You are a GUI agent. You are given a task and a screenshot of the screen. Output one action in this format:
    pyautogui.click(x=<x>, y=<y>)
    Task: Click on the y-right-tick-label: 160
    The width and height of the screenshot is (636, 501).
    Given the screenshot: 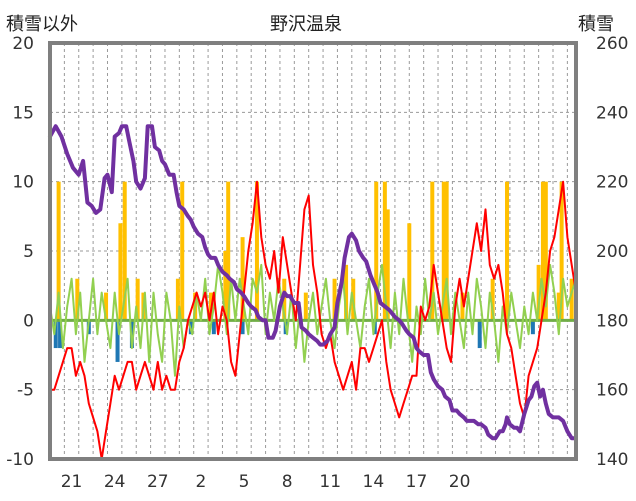 What is the action you would take?
    pyautogui.click(x=612, y=391)
    